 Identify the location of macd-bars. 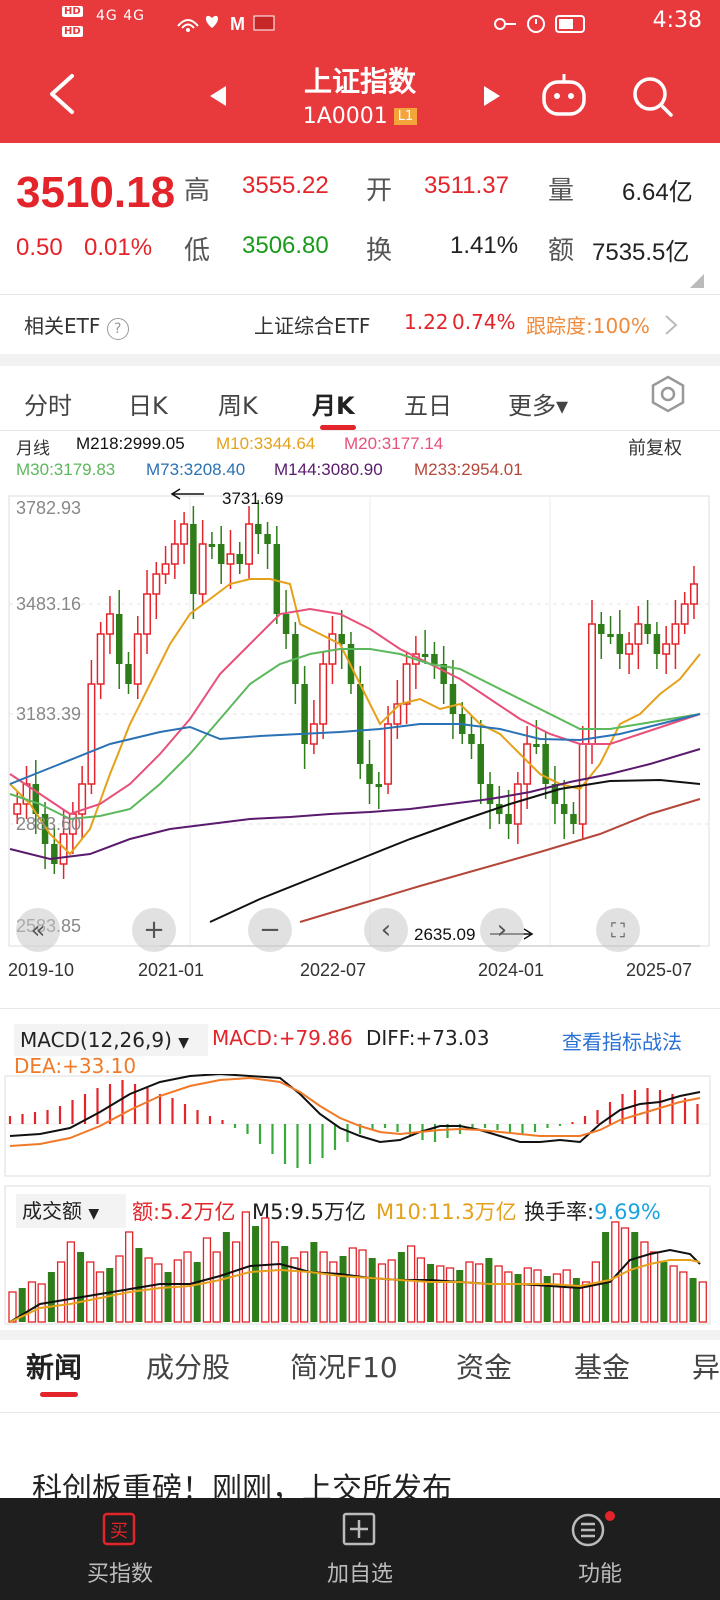
(353, 1124).